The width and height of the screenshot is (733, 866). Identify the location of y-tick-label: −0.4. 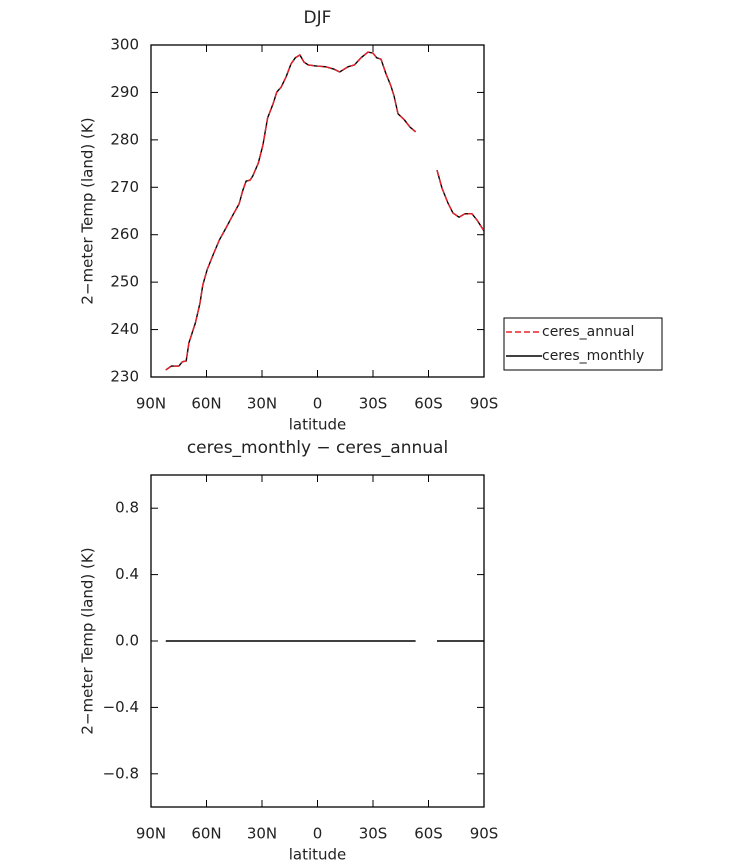
(121, 707).